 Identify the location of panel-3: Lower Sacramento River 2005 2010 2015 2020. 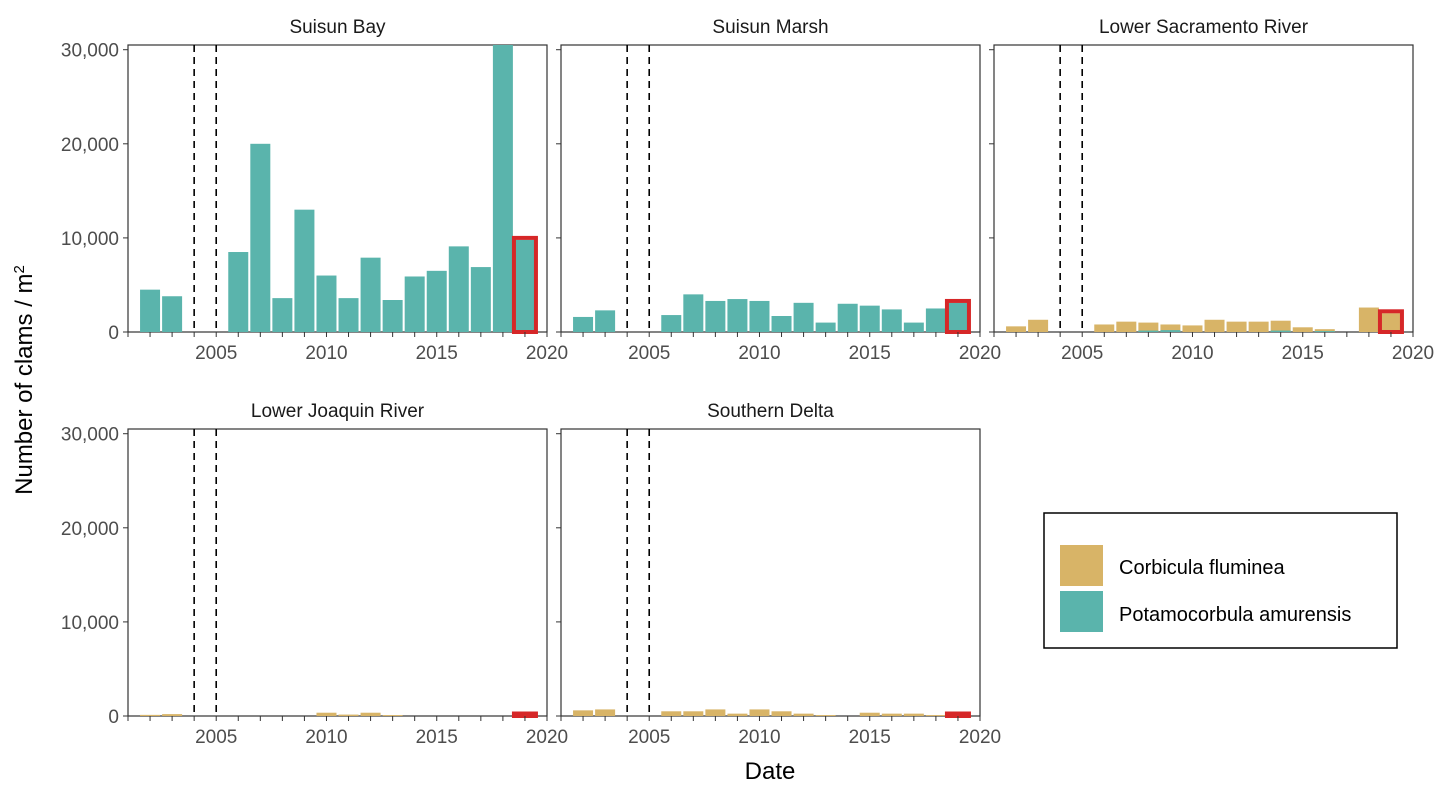
(1211, 190).